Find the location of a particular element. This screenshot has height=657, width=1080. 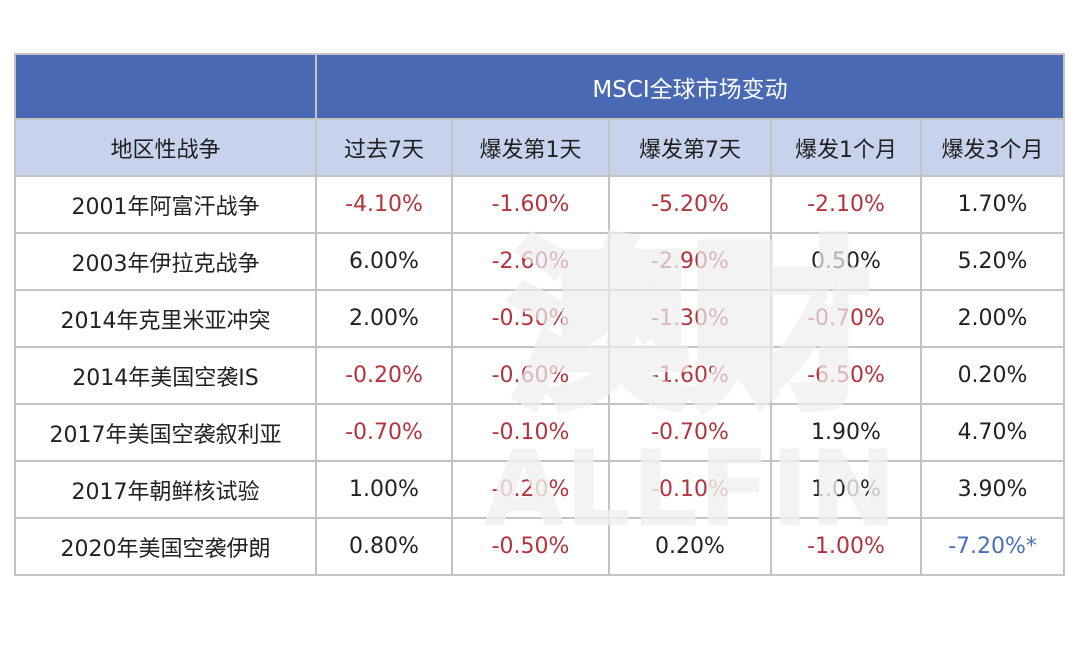

table-row: 2003年伊拉克战争 6.00% -2.60% -2.90% 0.50% 5.20% is located at coordinates (540, 261).